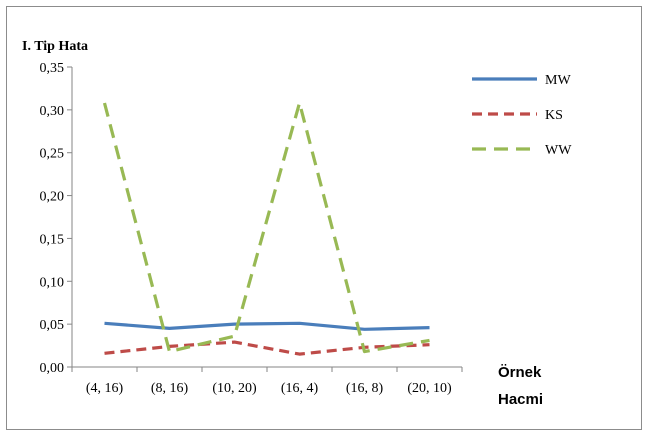  Describe the element at coordinates (52, 68) in the screenshot. I see `y-tick-label: 0,35` at that location.